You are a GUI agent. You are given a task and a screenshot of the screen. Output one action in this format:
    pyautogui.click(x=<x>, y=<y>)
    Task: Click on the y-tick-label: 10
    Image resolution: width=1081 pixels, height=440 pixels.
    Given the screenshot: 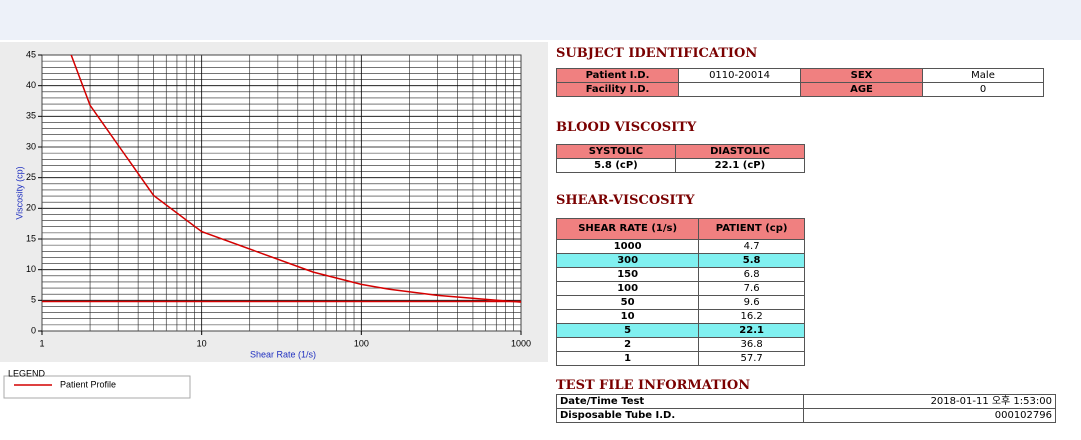 What is the action you would take?
    pyautogui.click(x=31, y=269)
    